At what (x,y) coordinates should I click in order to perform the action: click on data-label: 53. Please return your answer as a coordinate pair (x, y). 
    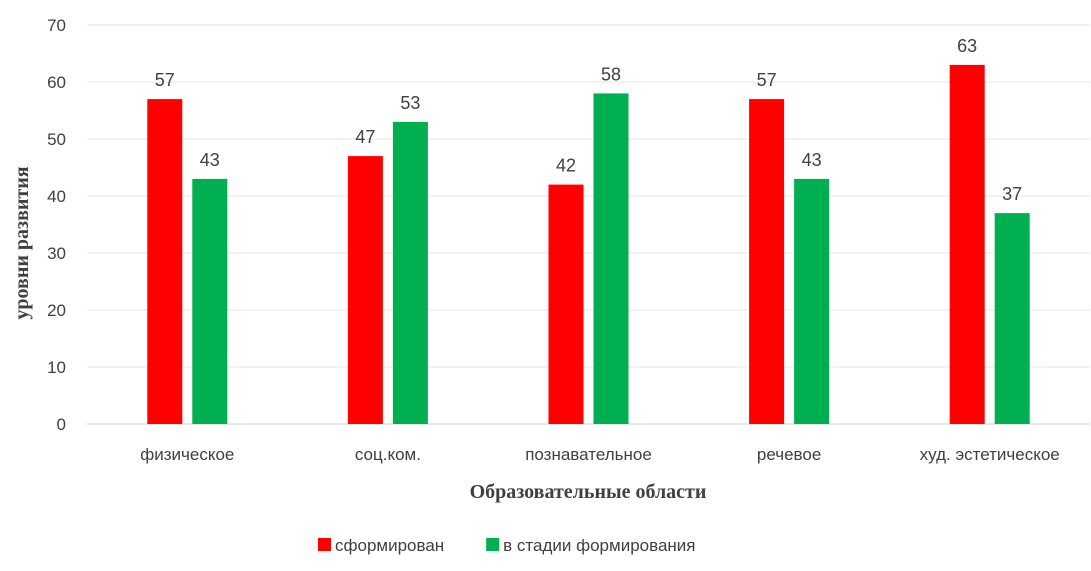
    Looking at the image, I should click on (410, 103).